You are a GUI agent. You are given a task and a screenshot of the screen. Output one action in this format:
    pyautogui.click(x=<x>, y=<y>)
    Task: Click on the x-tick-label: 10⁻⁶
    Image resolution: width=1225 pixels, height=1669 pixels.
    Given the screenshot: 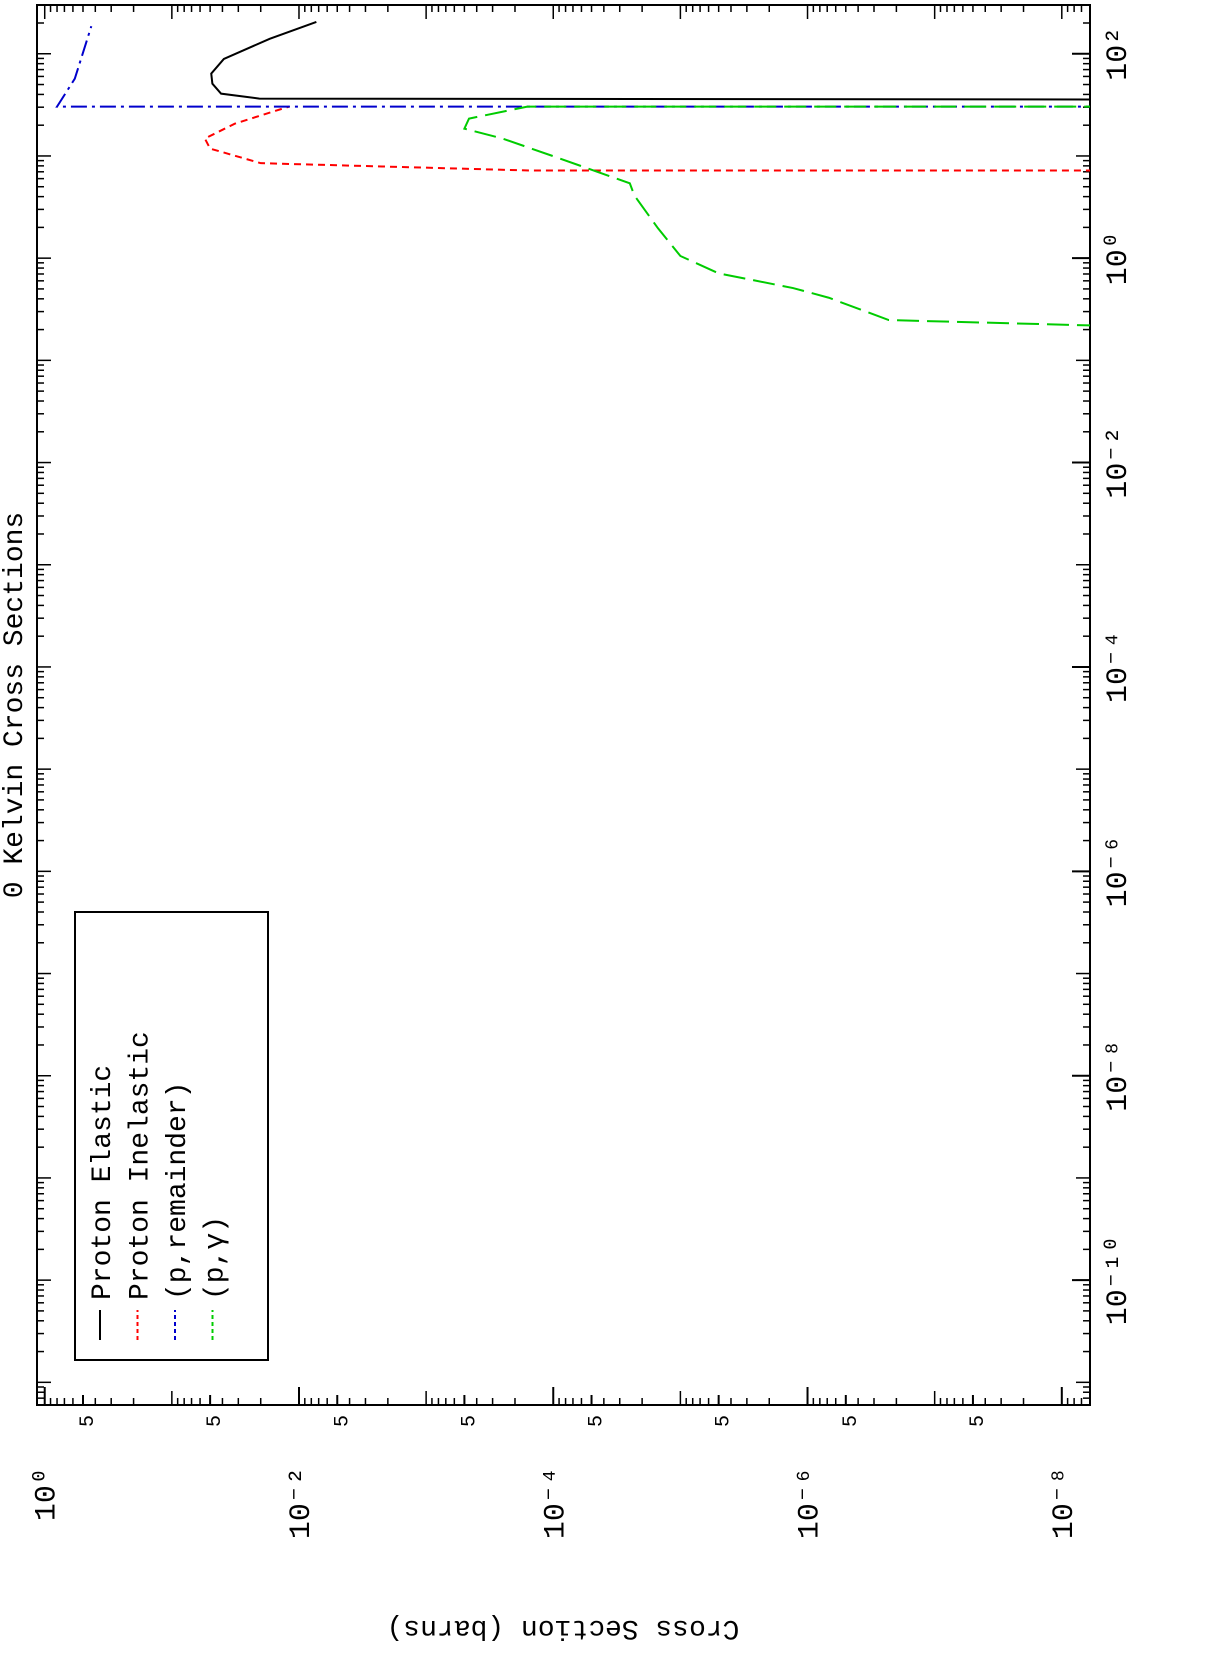 What is the action you would take?
    pyautogui.click(x=1119, y=871)
    